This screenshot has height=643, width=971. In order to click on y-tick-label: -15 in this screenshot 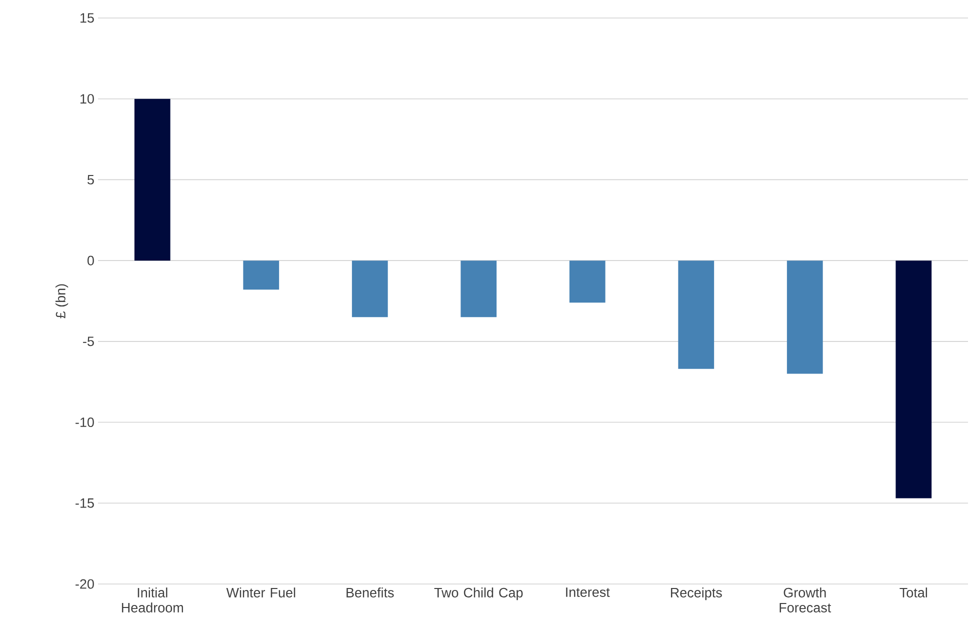, I will do `click(85, 503)`.